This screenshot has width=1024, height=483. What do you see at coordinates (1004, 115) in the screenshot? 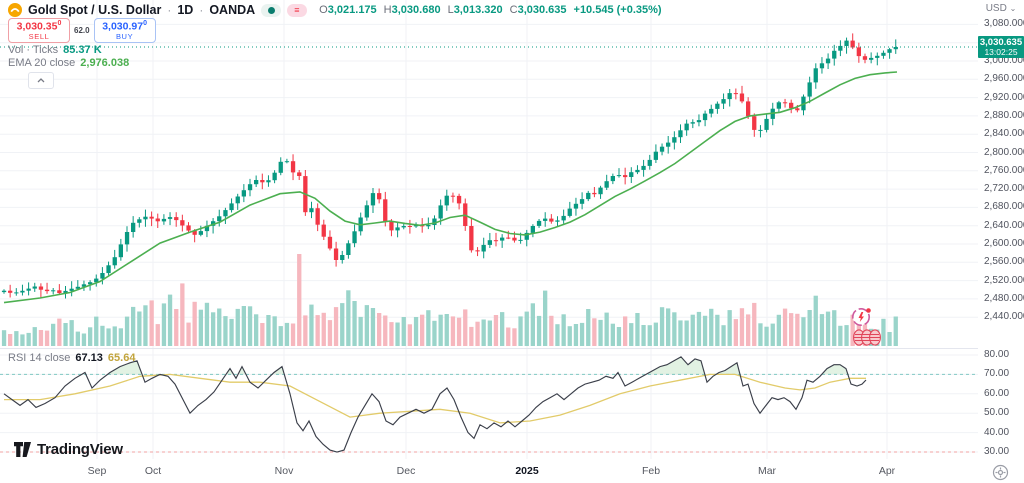
I see `price-axis-label: 2,880.000` at bounding box center [1004, 115].